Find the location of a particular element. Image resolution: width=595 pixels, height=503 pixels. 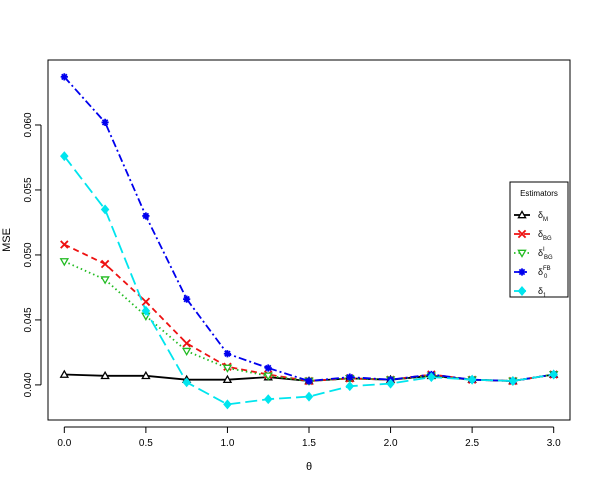

legend-label-sub: 1 is located at coordinates (545, 296).